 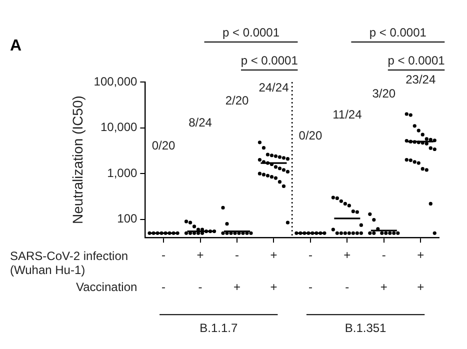 I want to click on y-tick-label: 10,000, so click(x=119, y=127).